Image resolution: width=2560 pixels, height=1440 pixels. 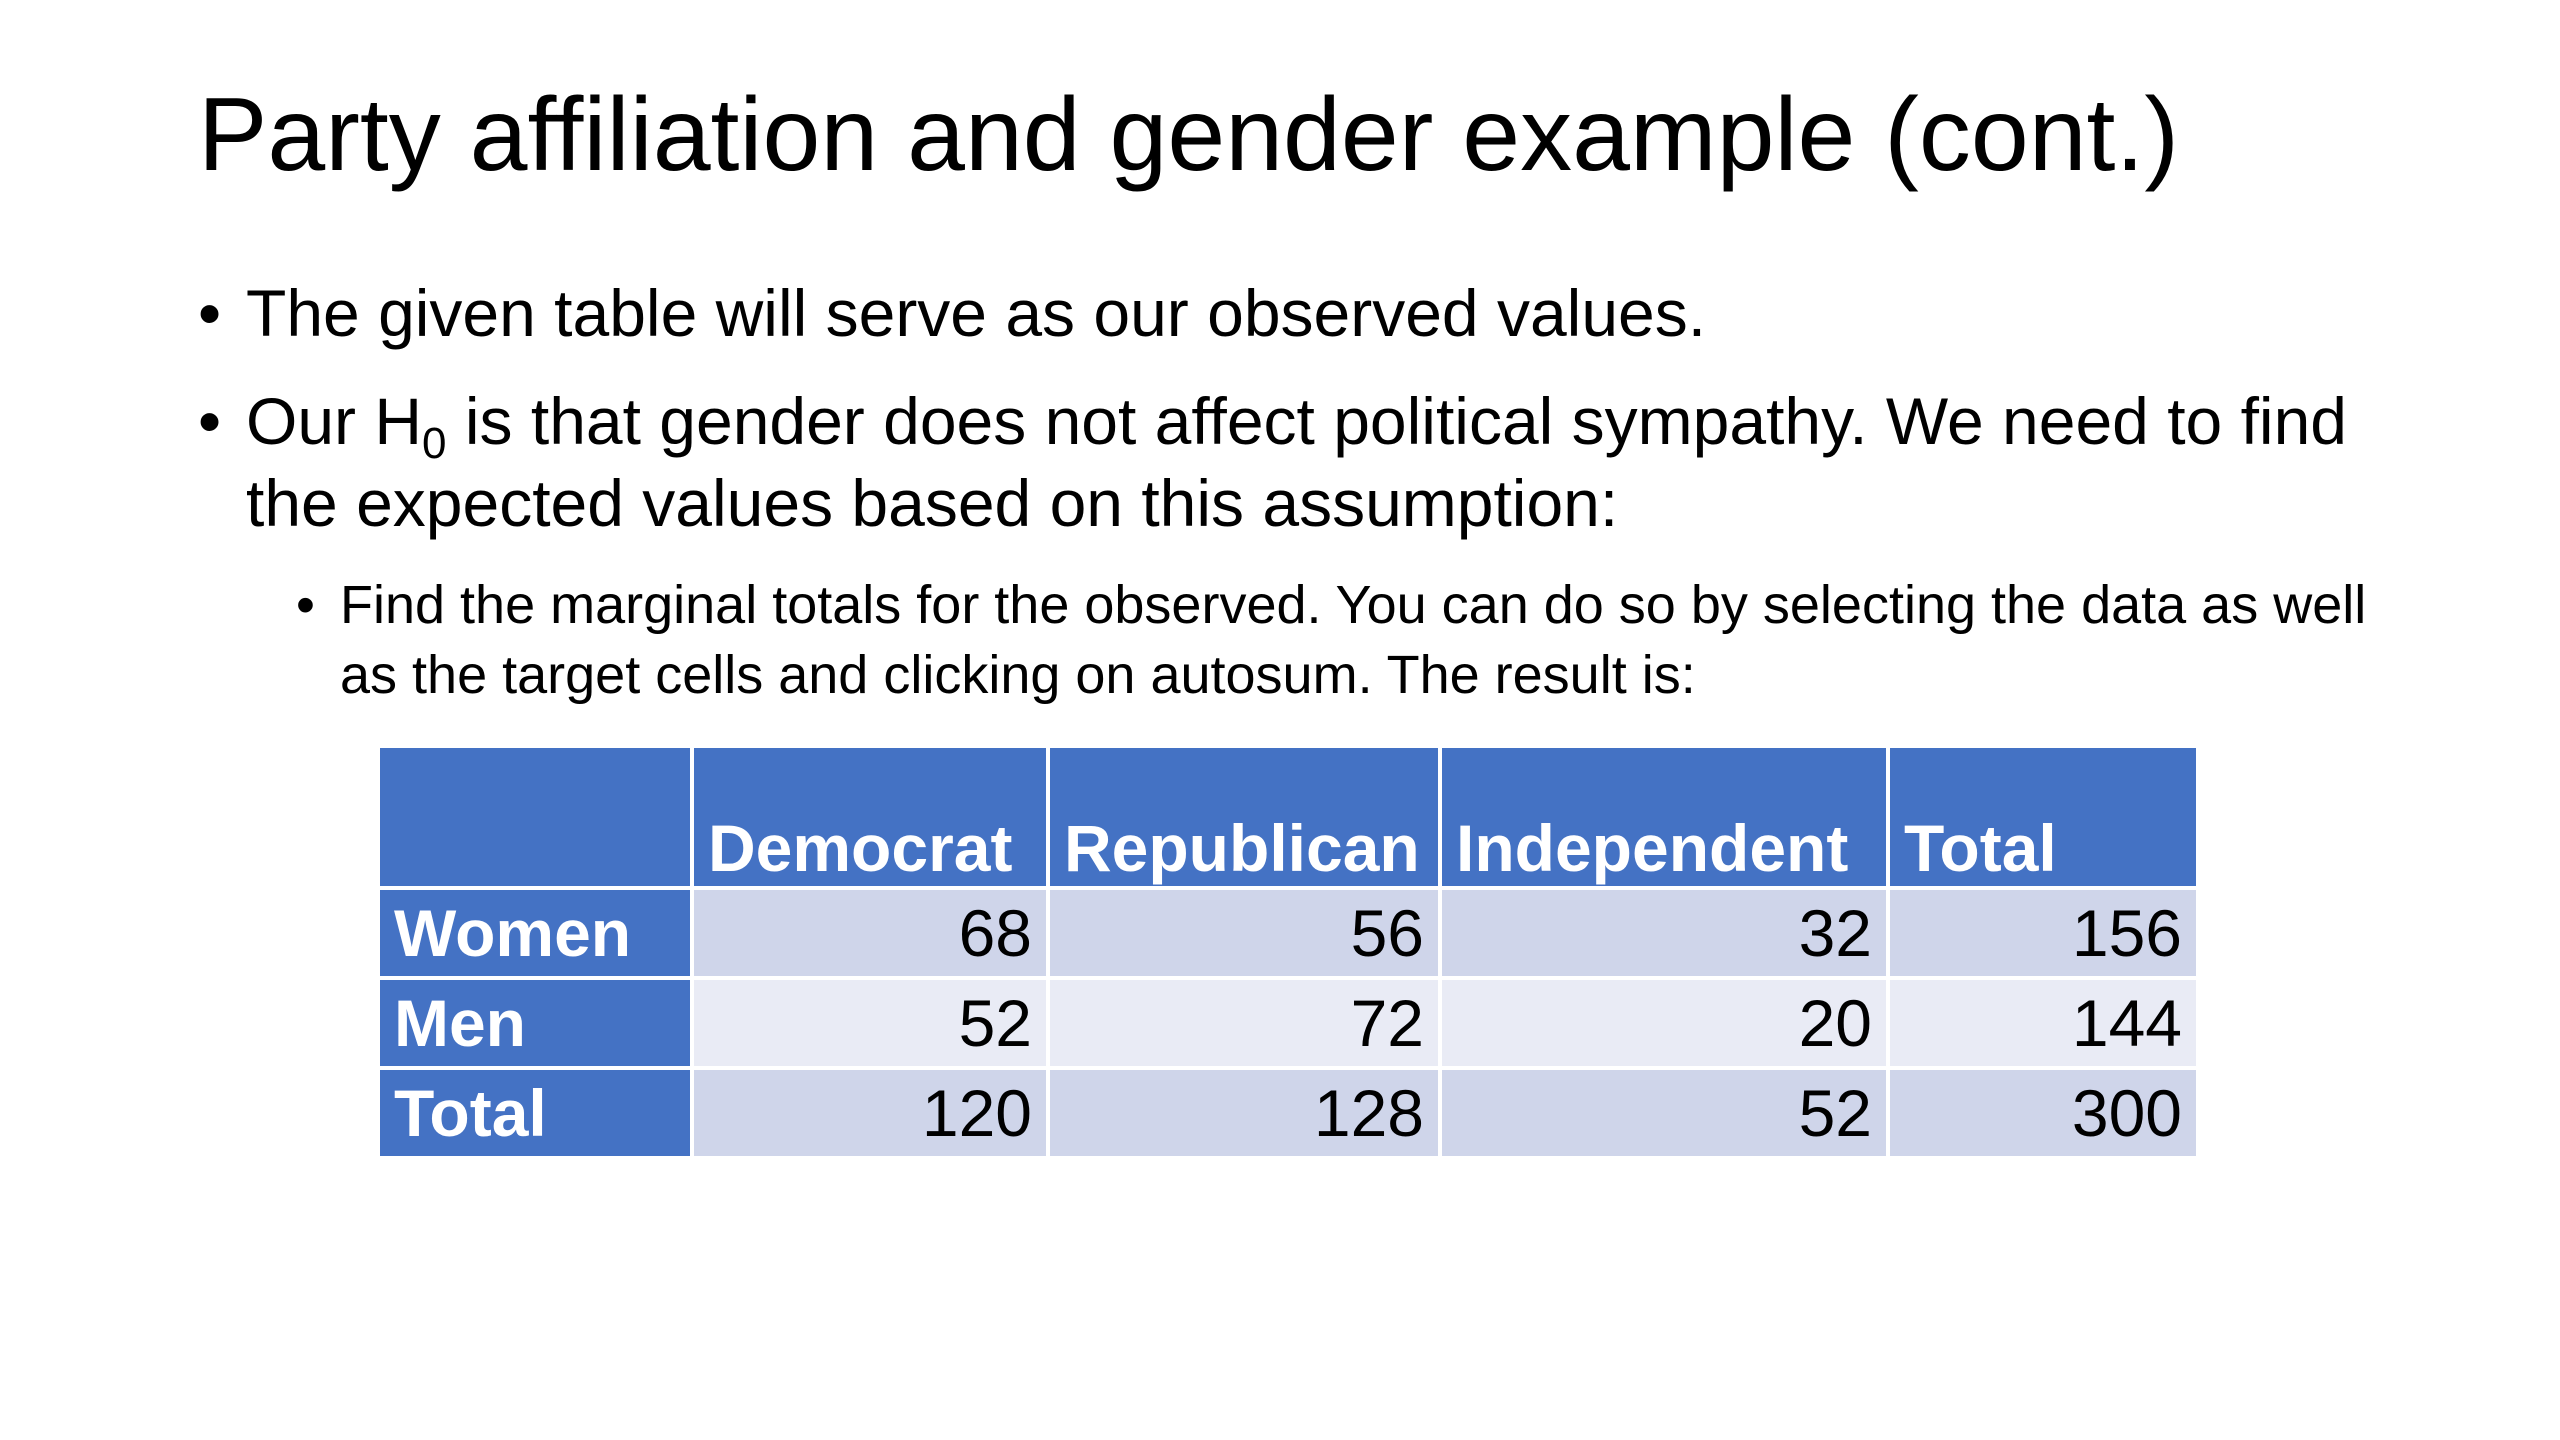 What do you see at coordinates (870, 1113) in the screenshot?
I see `table-cell: 120` at bounding box center [870, 1113].